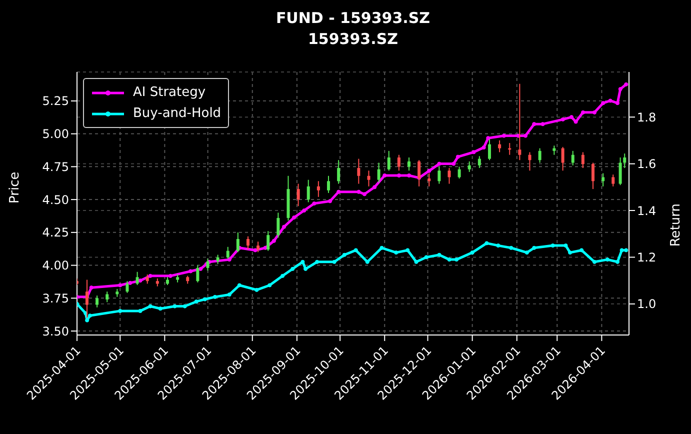  Describe the element at coordinates (177, 113) in the screenshot. I see `legend-label: Buy-and-Hold` at that location.